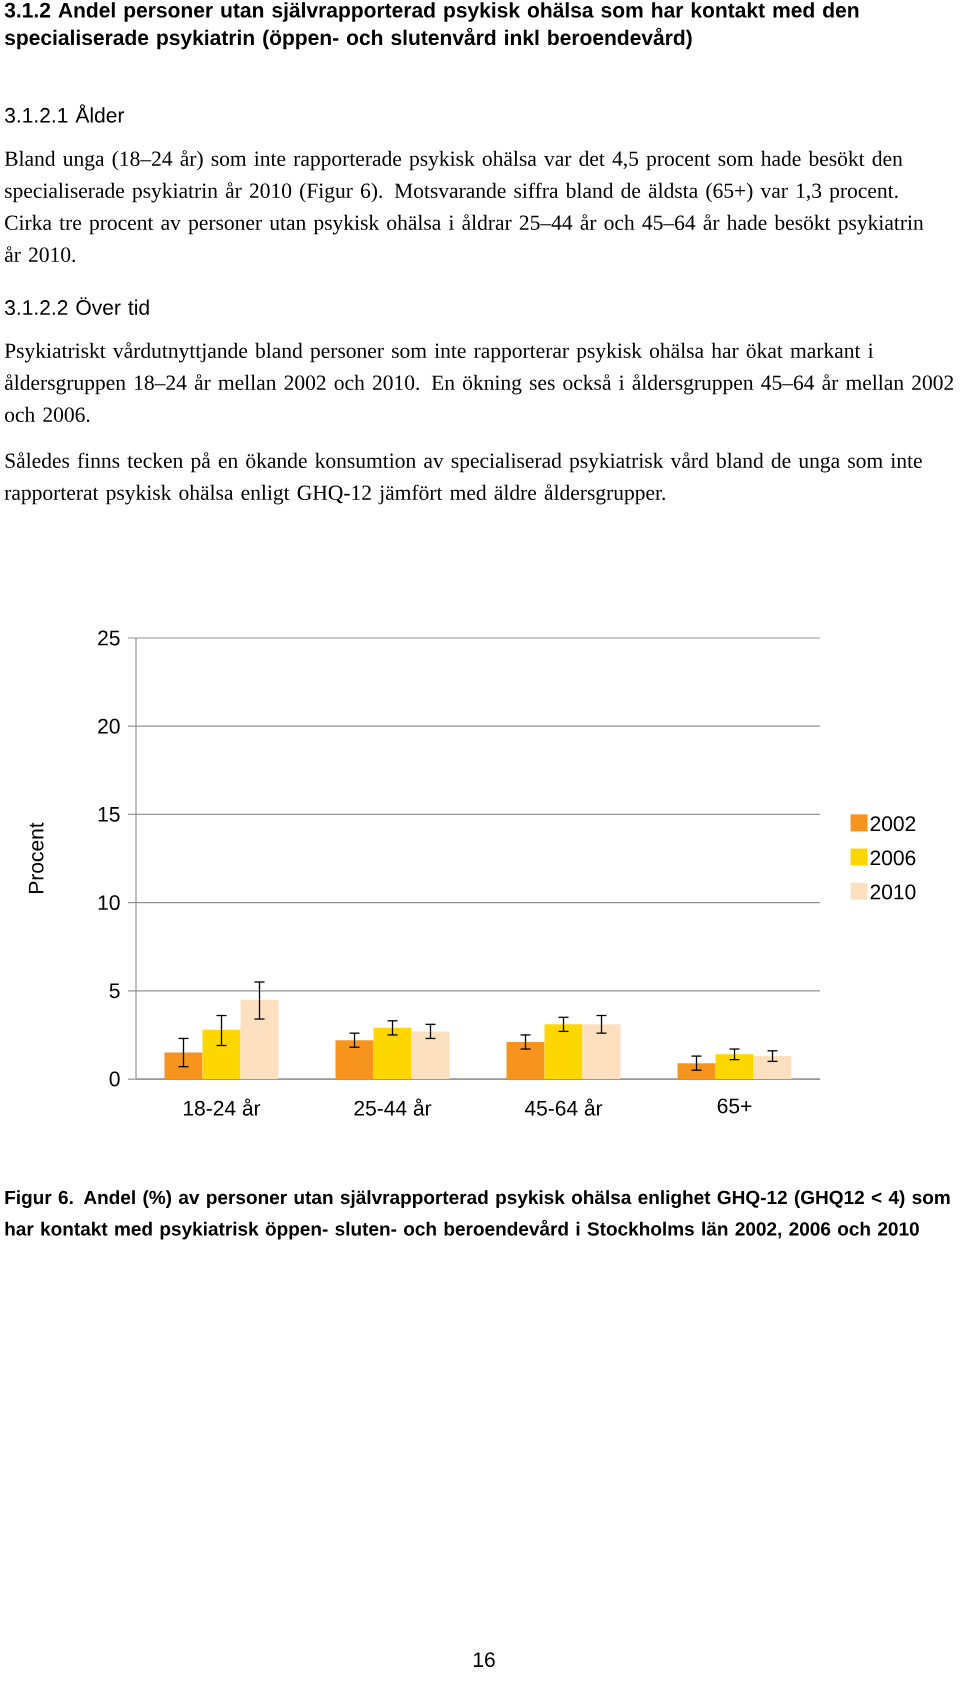  Describe the element at coordinates (893, 824) in the screenshot. I see `legend-label: 2002` at that location.